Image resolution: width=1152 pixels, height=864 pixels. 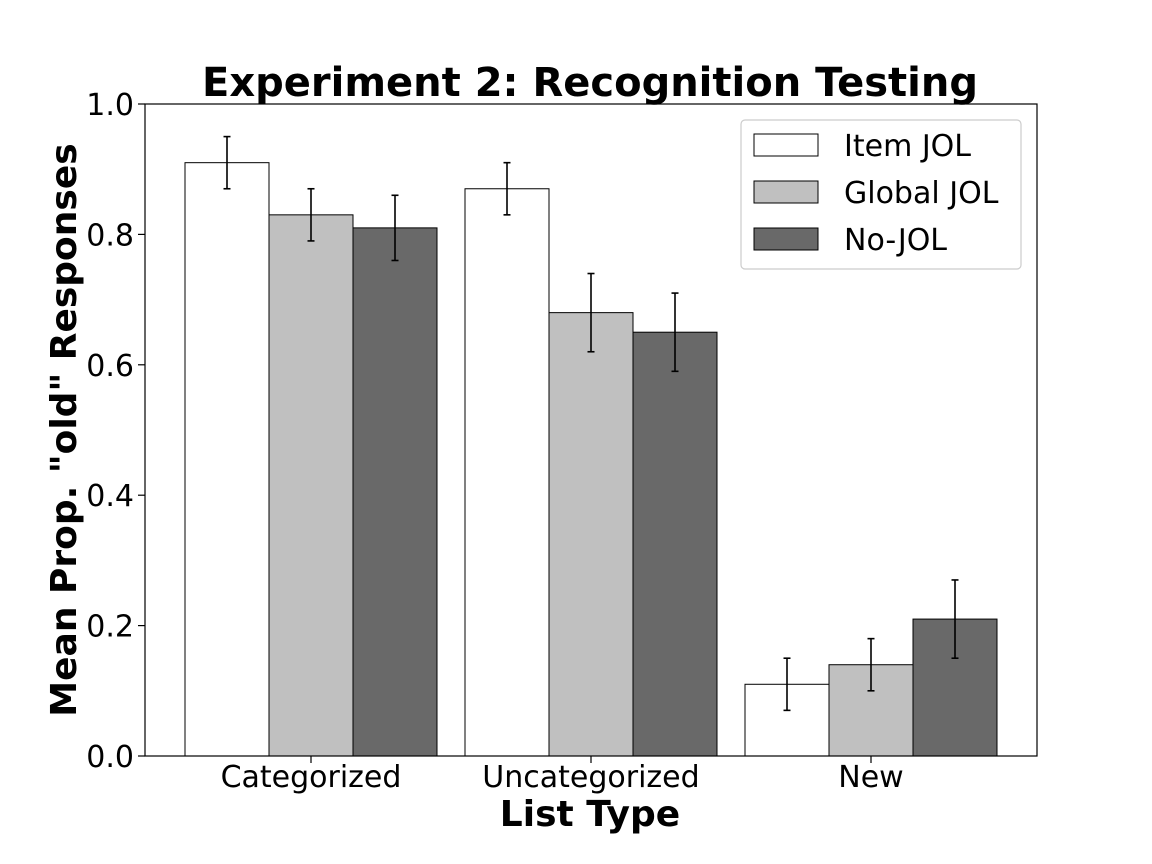 I want to click on bar-global-jol-uncategorized, so click(x=591, y=534).